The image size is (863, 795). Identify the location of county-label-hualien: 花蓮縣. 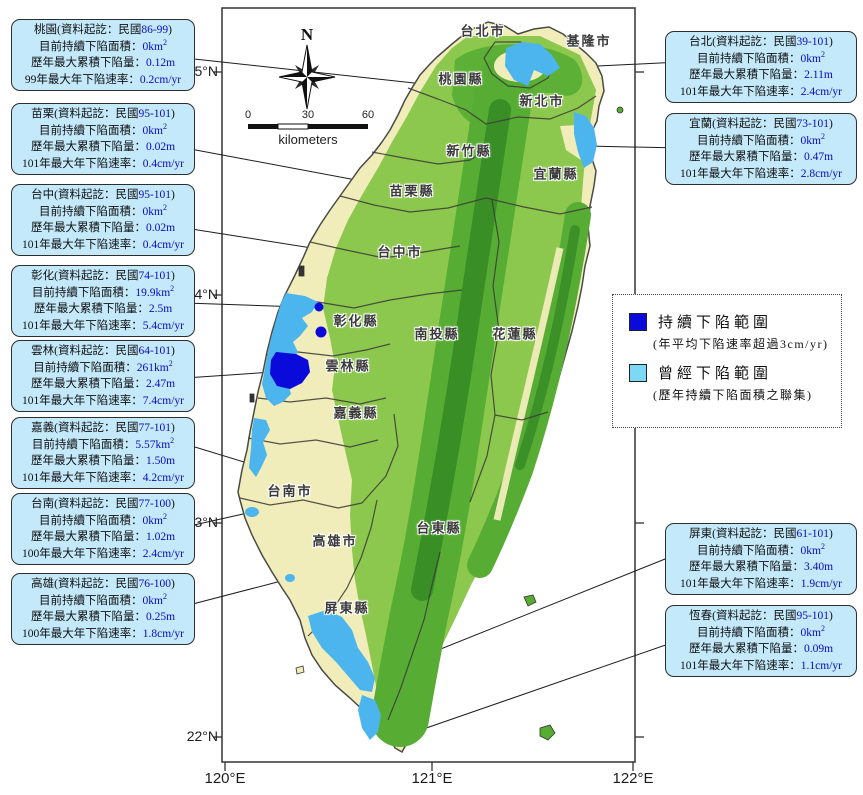
(515, 334).